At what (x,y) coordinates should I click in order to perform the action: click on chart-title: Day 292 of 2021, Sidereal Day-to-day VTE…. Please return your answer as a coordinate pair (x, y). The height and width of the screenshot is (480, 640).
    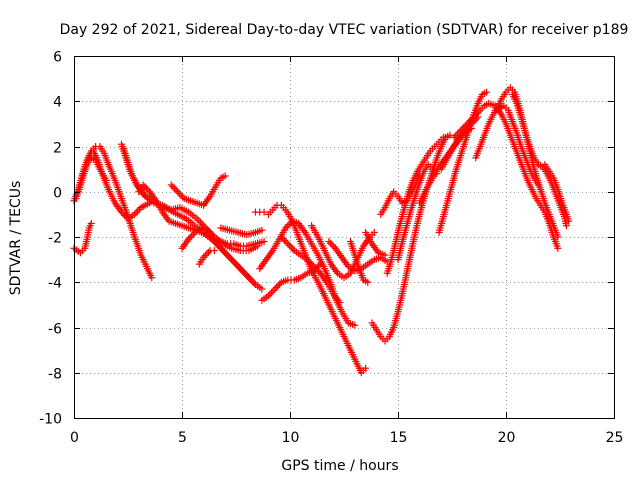
    Looking at the image, I should click on (344, 30).